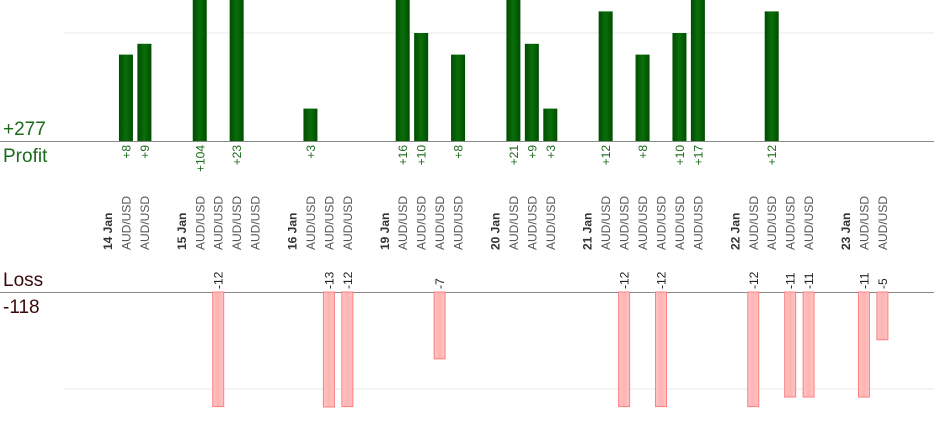  Describe the element at coordinates (440, 283) in the screenshot. I see `loss-value-label: -7` at that location.